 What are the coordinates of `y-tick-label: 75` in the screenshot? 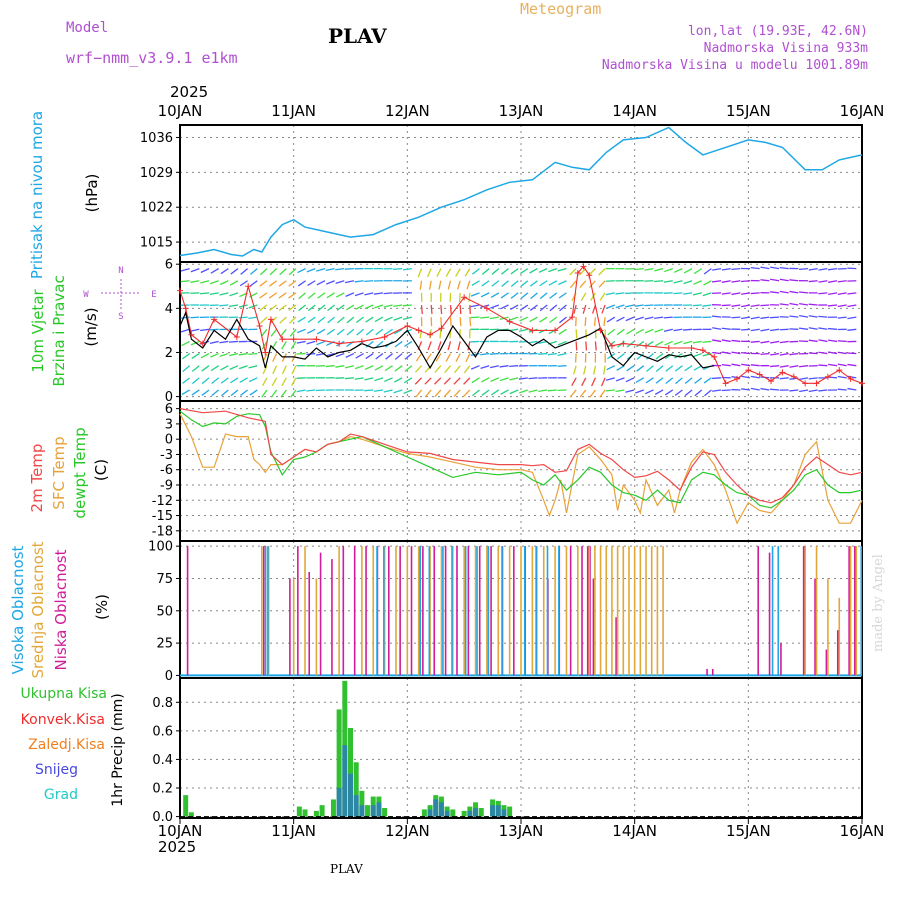 It's located at (164, 579).